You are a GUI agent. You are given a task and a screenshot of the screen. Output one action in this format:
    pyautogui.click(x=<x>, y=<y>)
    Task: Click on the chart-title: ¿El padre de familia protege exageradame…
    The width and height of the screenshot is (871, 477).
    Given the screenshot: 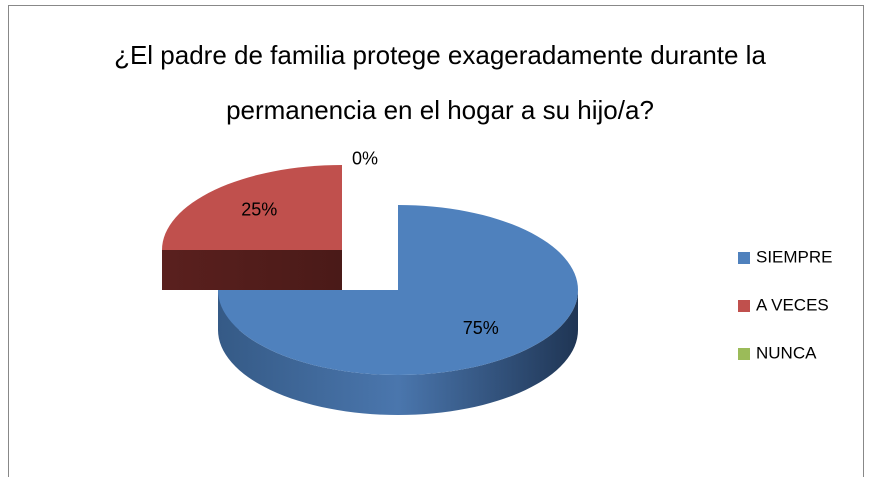 What is the action you would take?
    pyautogui.click(x=440, y=82)
    